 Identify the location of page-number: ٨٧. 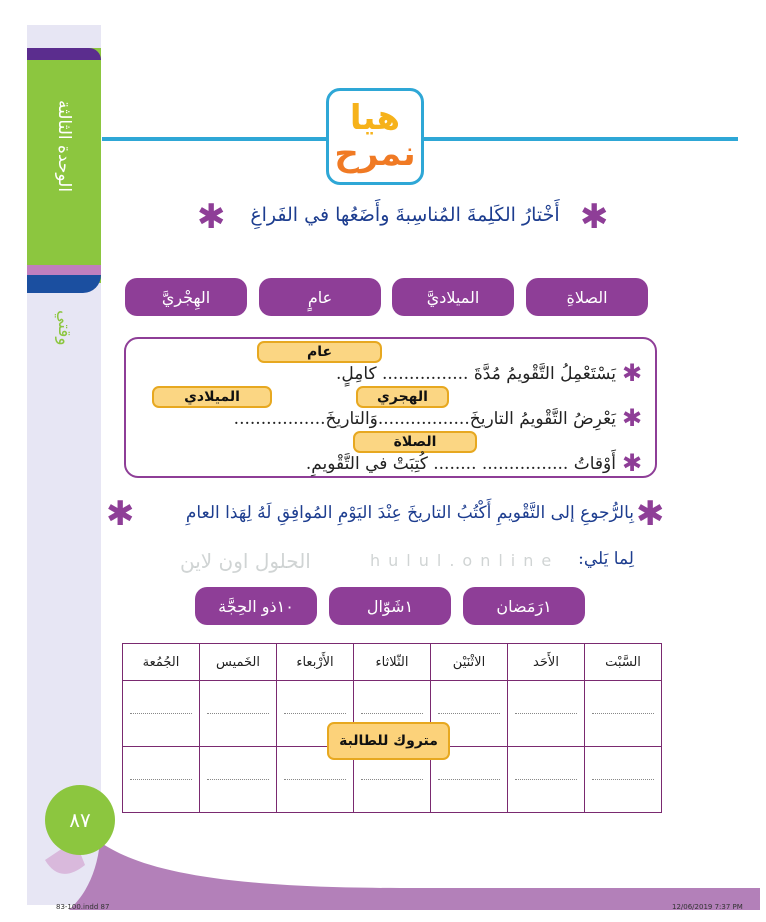
(80, 820).